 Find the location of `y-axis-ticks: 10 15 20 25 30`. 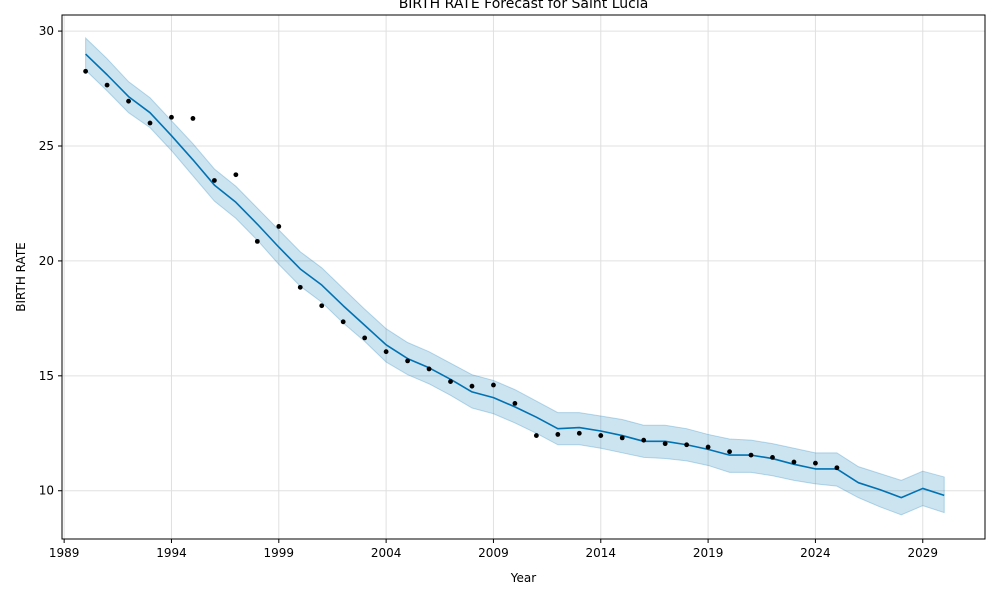

y-axis-ticks: 10 15 20 25 30 is located at coordinates (50, 261).